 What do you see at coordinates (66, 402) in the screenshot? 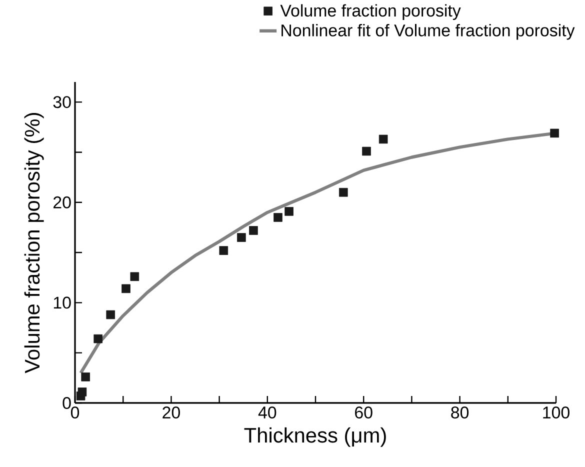
I see `y-tick-label: 0` at bounding box center [66, 402].